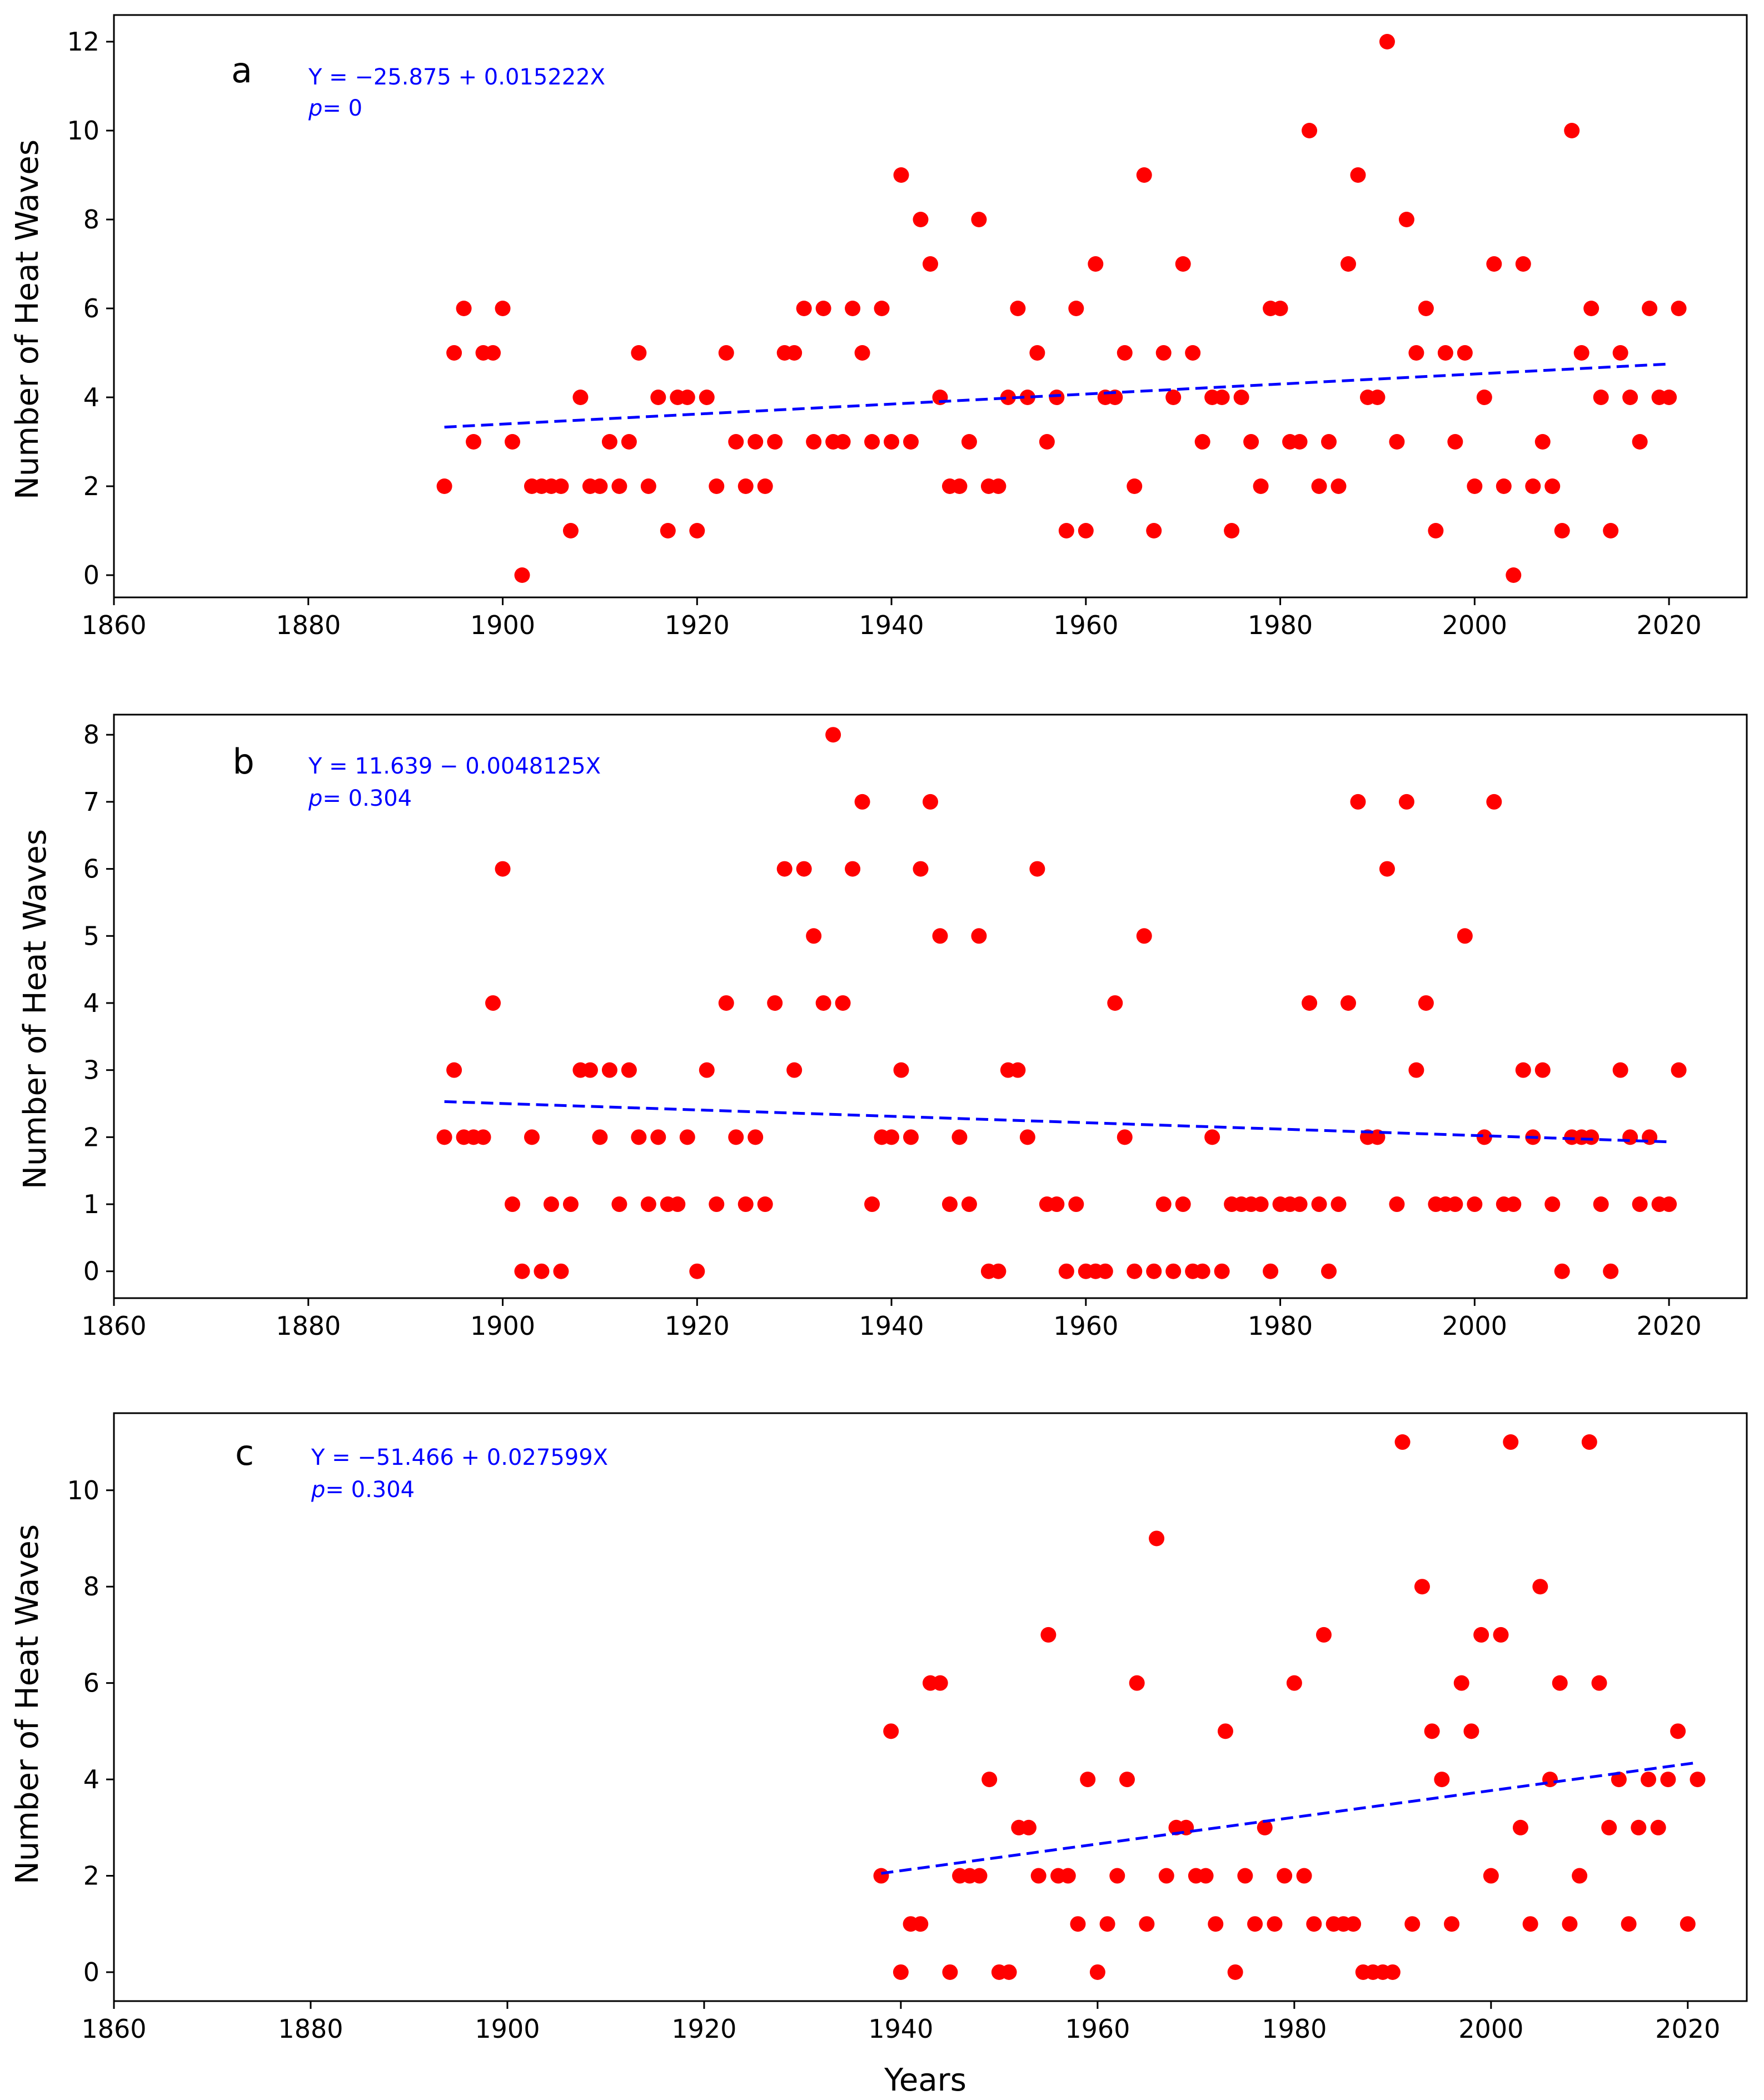 This screenshot has height=2100, width=1764. I want to click on panel-letter: a, so click(242, 70).